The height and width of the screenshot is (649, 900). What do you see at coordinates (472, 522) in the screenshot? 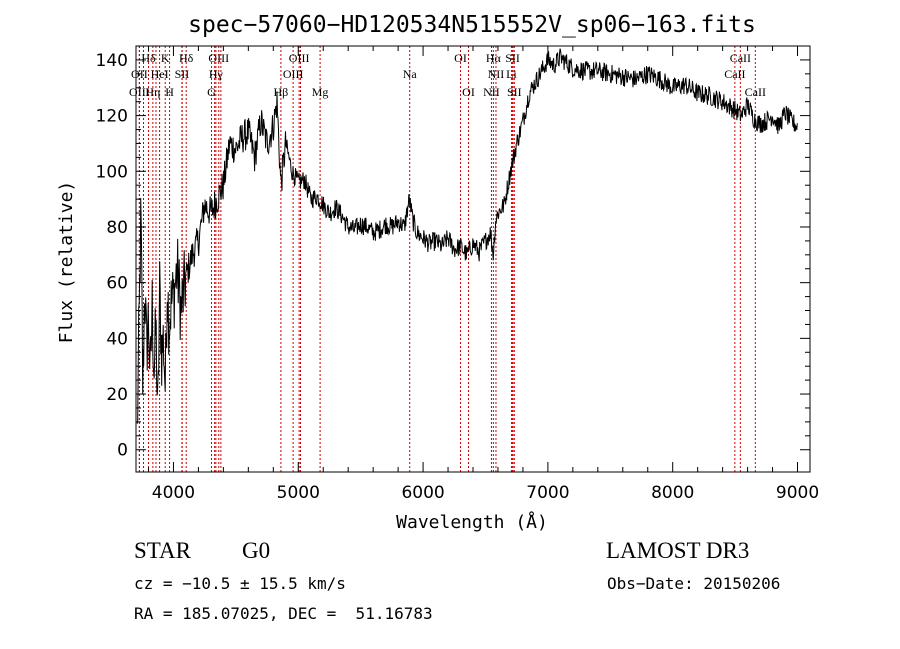
I see `x-axis-label: Wavelength (Å)` at bounding box center [472, 522].